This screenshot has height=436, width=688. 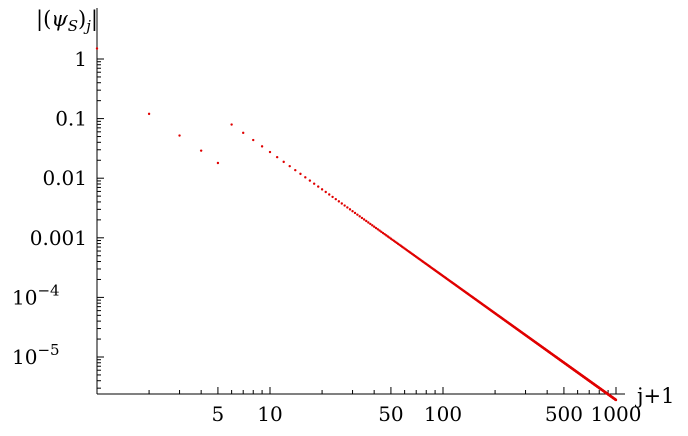 I want to click on x-axis-label: j+1, so click(x=654, y=396).